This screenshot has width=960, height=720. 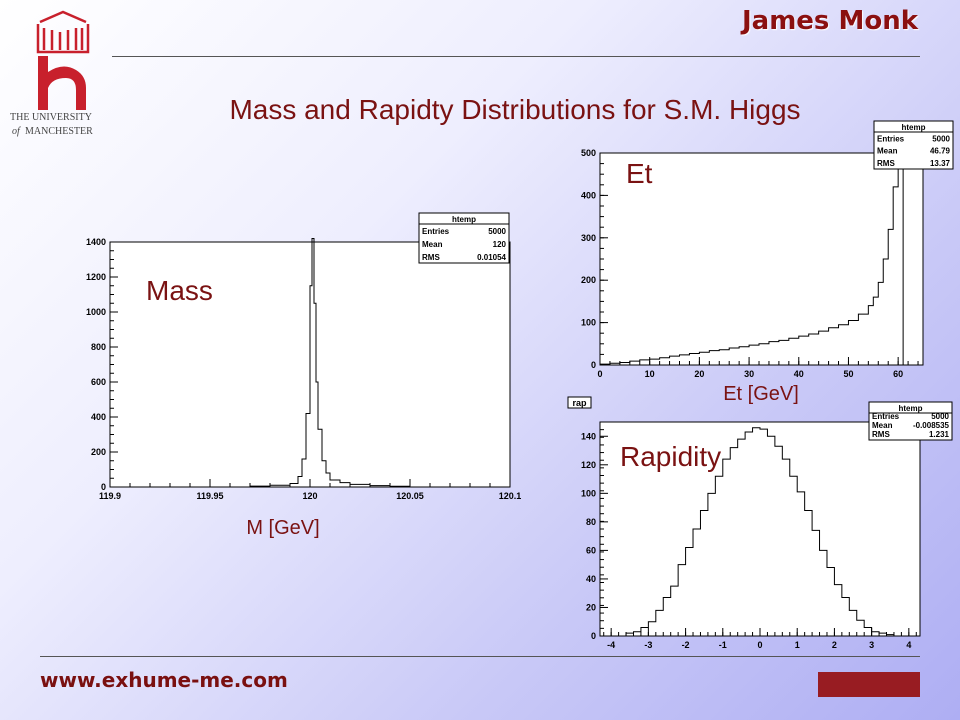 What do you see at coordinates (96, 242) in the screenshot?
I see `y-tick-label: 1400` at bounding box center [96, 242].